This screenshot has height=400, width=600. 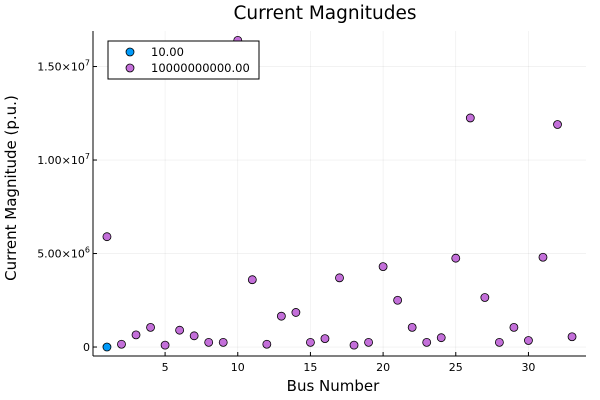 I want to click on x-axis-label: Bus Number, so click(x=333, y=386).